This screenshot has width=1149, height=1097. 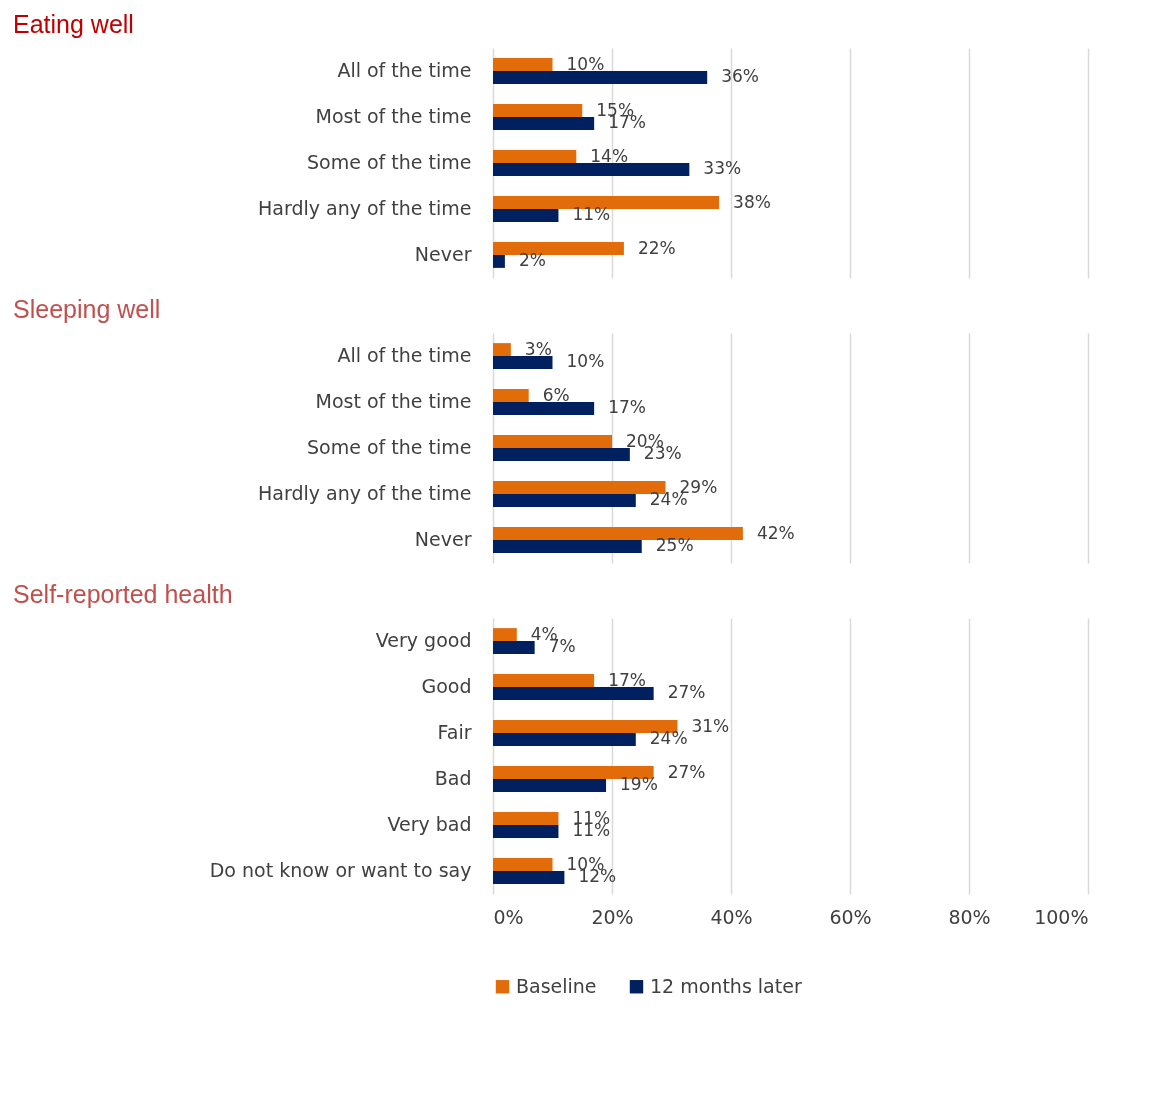 What do you see at coordinates (591, 214) in the screenshot?
I see `data-label: 11%` at bounding box center [591, 214].